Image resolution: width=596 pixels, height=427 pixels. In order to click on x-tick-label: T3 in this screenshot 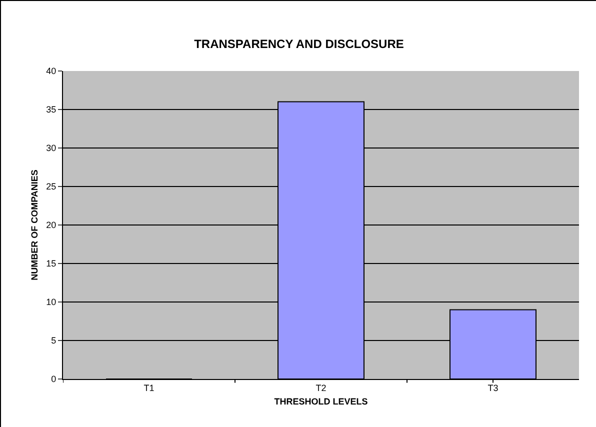, I will do `click(493, 387)`.